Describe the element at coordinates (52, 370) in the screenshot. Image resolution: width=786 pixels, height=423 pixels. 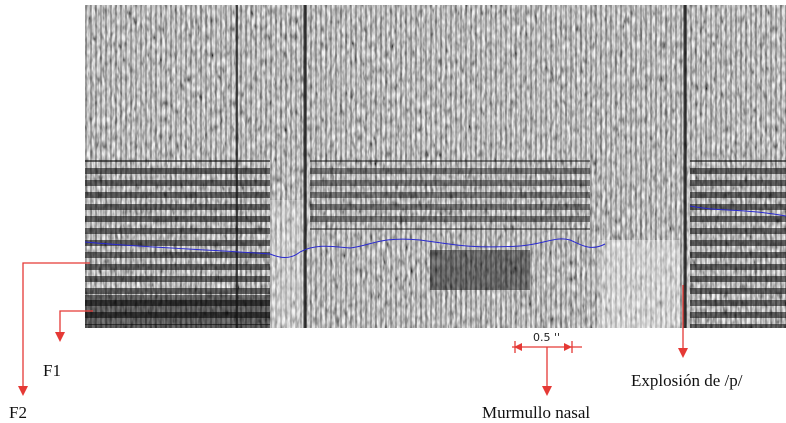
I see `f1-label: F1` at that location.